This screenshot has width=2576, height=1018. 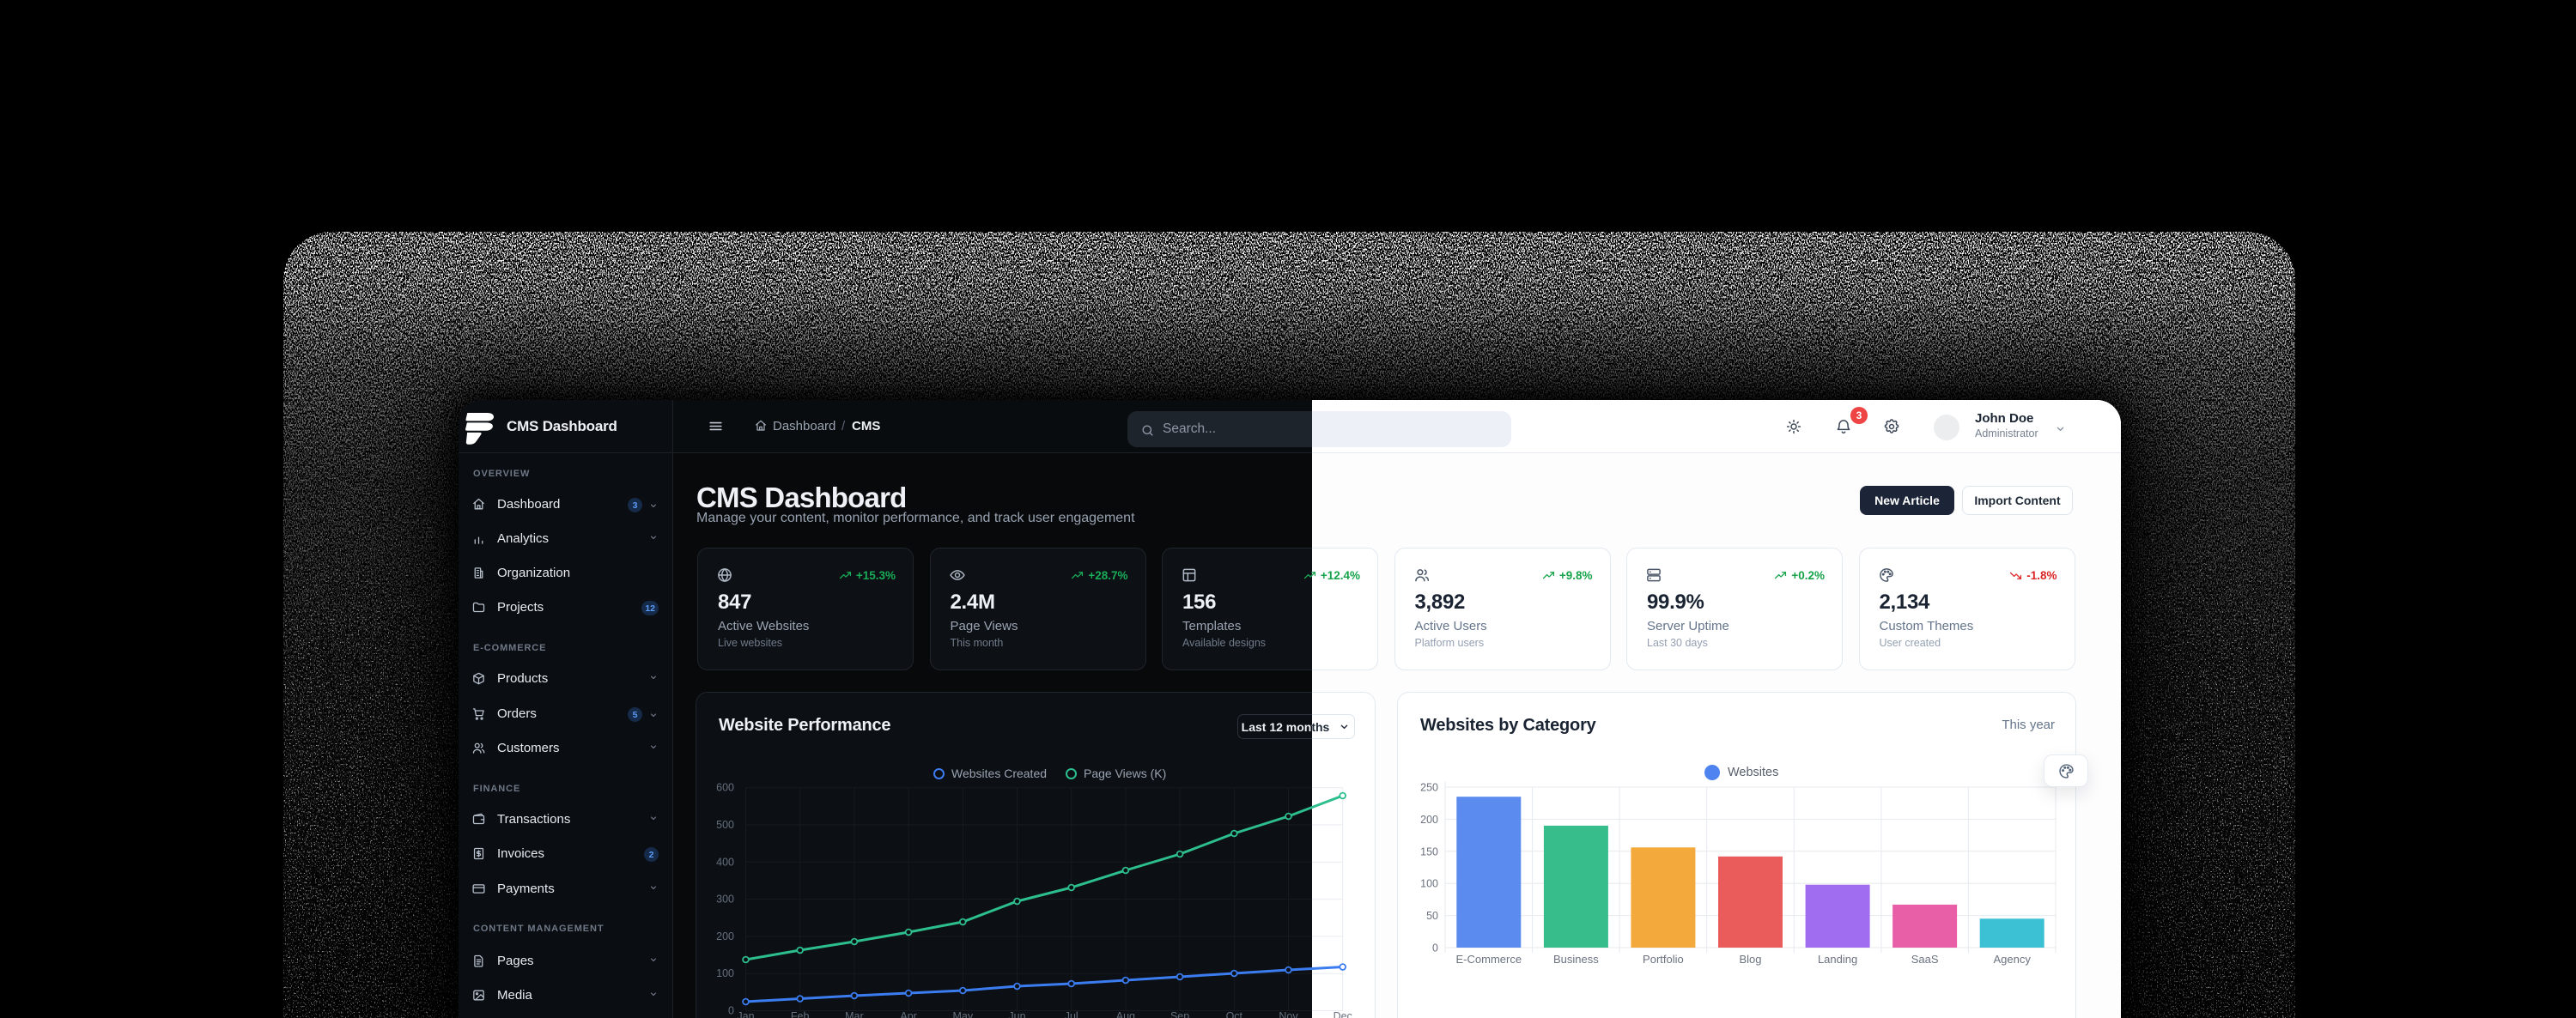 I want to click on svg-text: Mar, so click(x=854, y=1014).